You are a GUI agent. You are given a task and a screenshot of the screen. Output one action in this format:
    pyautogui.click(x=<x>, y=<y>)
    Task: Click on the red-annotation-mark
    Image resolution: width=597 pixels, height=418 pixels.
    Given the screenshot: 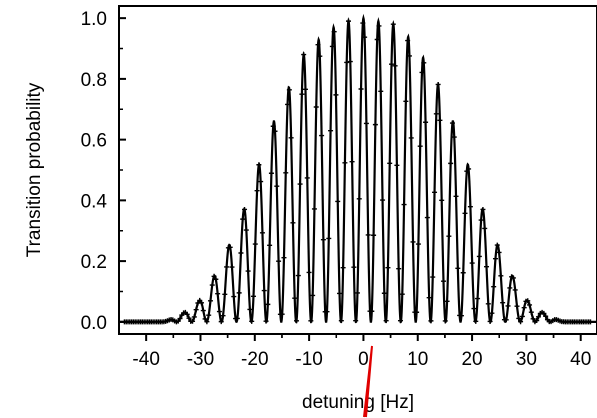 What is the action you would take?
    pyautogui.click(x=368, y=381)
    